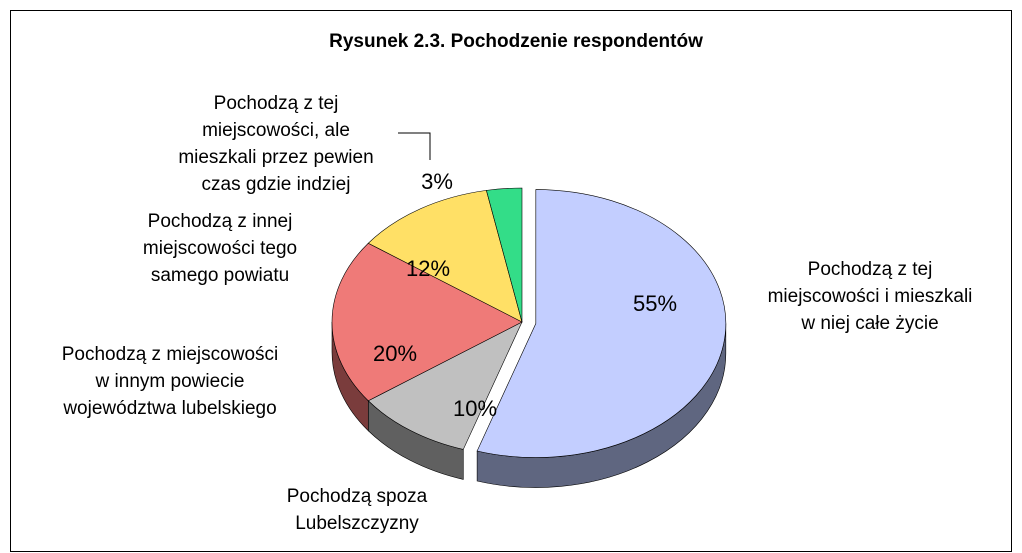  I want to click on category-label: miejscowości, ale, so click(276, 130).